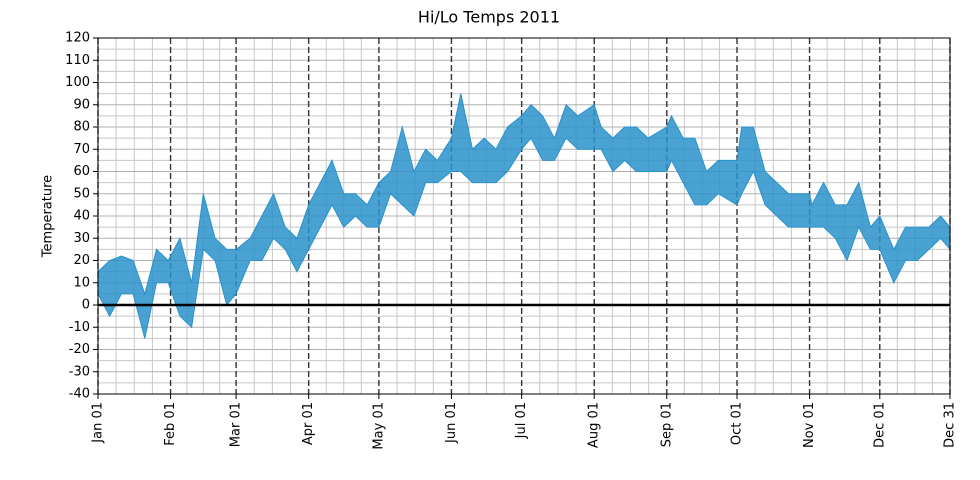 This screenshot has width=980, height=480. What do you see at coordinates (81, 127) in the screenshot?
I see `y-tick-label: 80` at bounding box center [81, 127].